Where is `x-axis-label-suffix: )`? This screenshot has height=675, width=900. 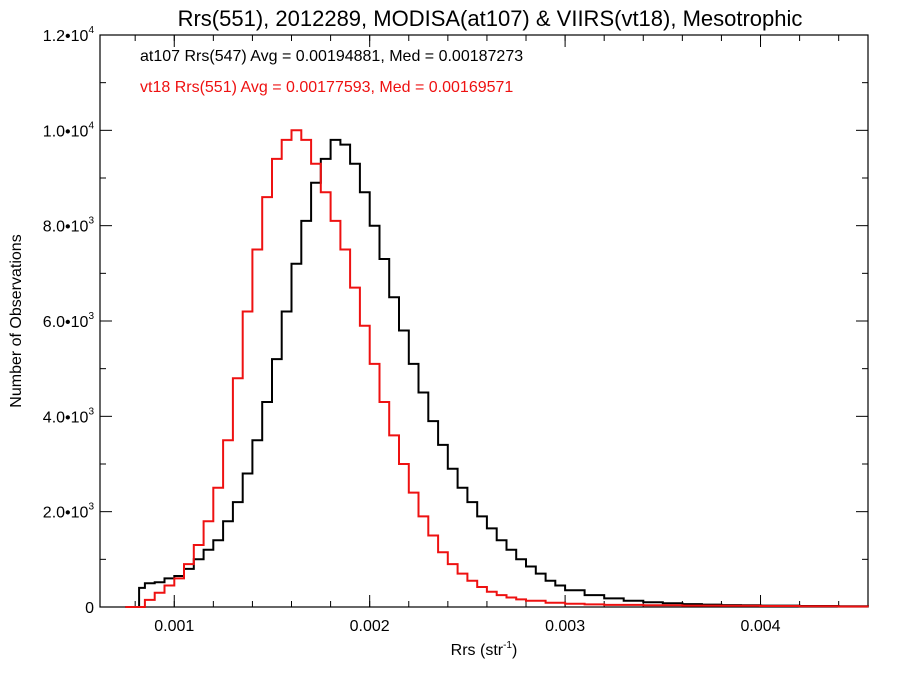 x-axis-label-suffix: ) is located at coordinates (514, 650).